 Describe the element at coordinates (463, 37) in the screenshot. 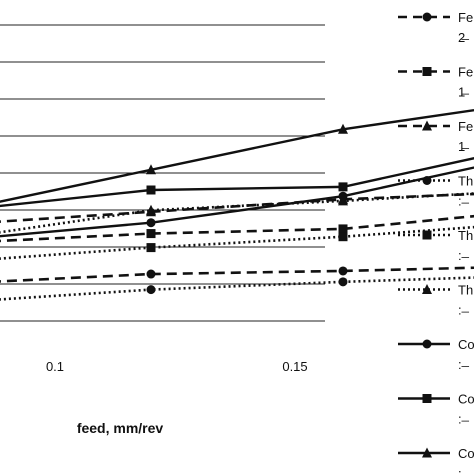

I see `legend-label-line2: 2̶` at that location.